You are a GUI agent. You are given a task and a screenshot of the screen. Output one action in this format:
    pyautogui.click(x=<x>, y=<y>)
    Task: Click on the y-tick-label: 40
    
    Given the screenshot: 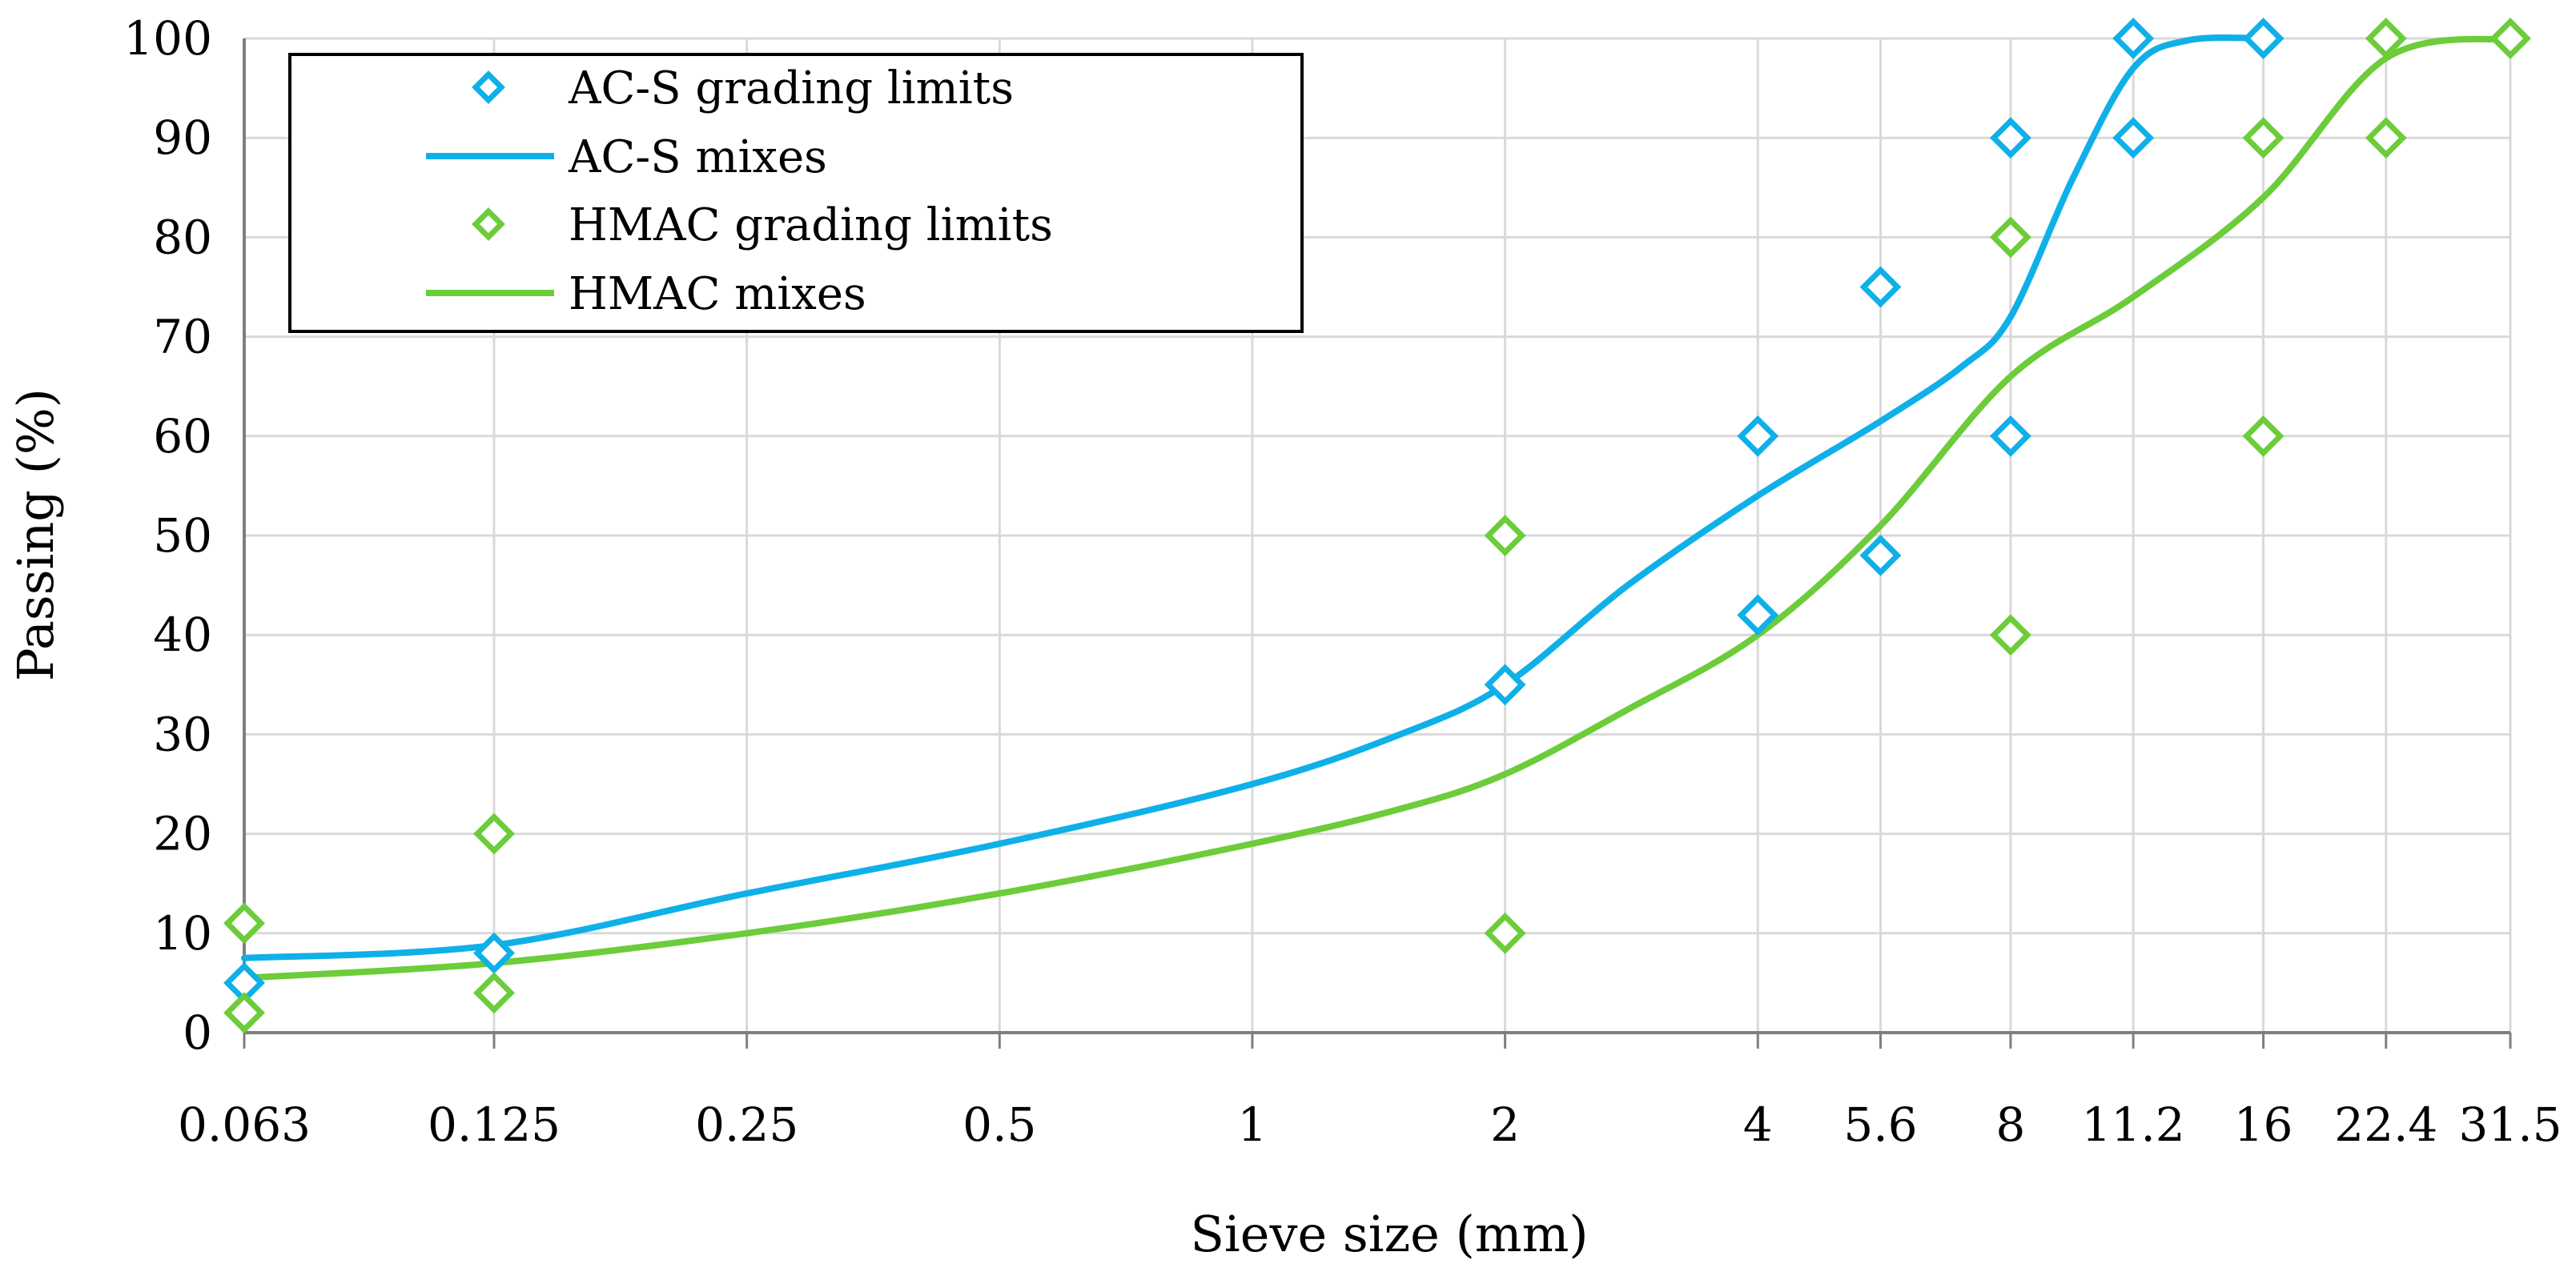 What is the action you would take?
    pyautogui.click(x=182, y=635)
    